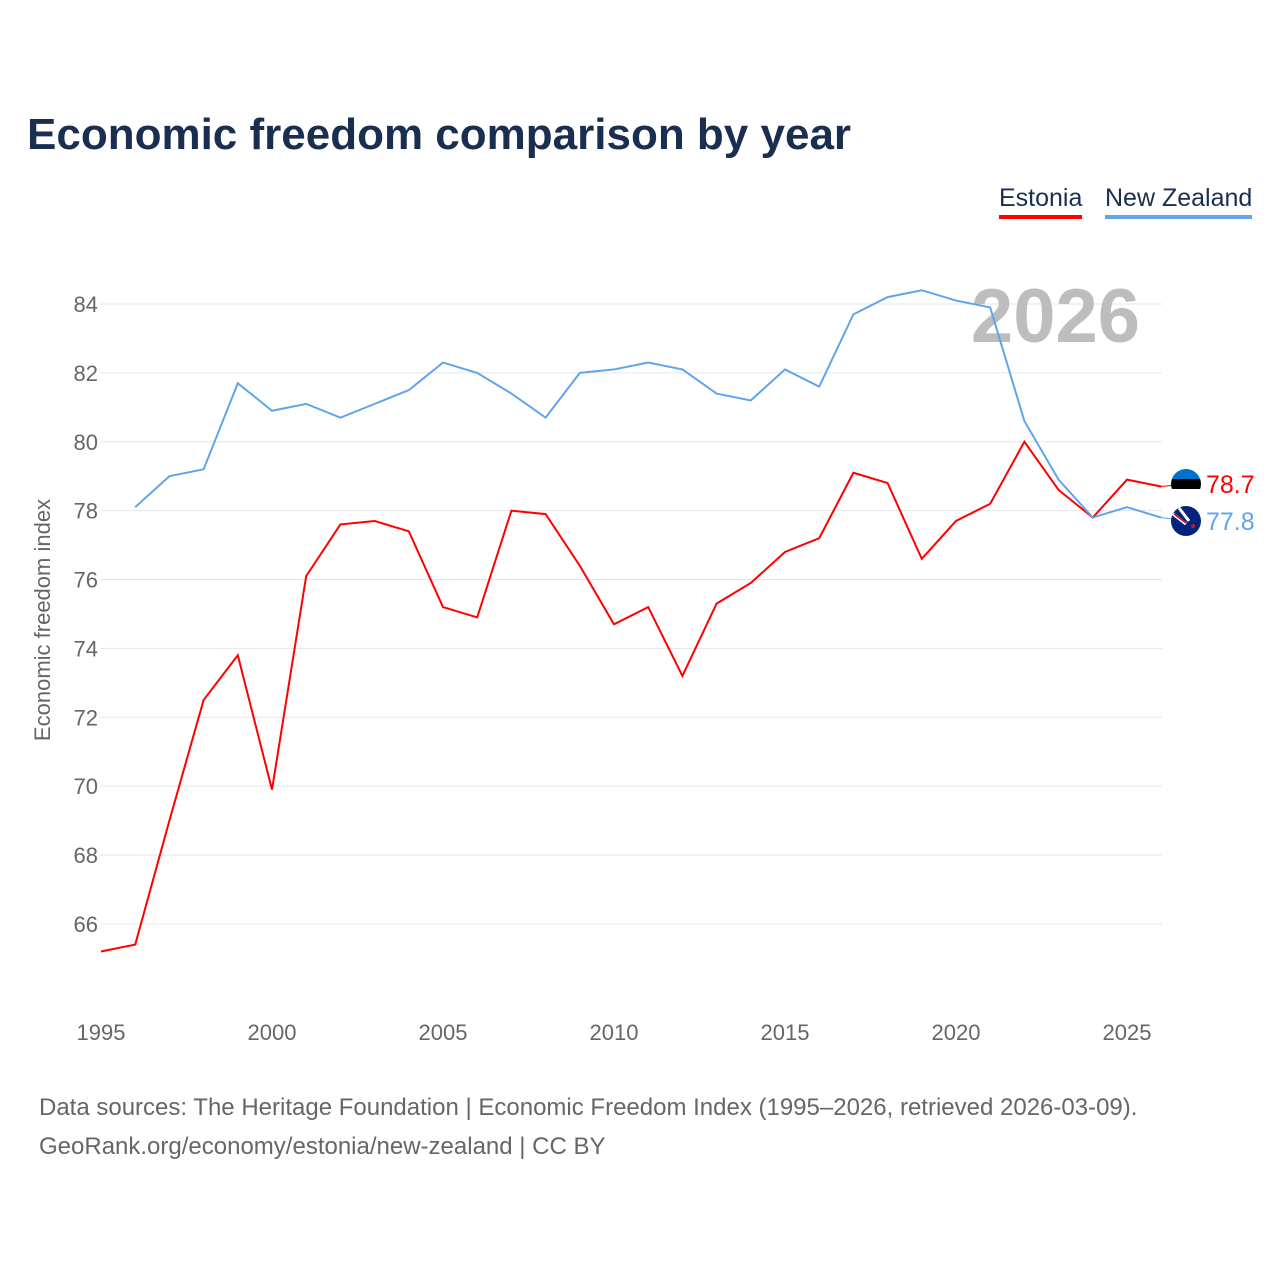 The width and height of the screenshot is (1280, 1280). I want to click on x-tick-label: 2005, so click(443, 1032).